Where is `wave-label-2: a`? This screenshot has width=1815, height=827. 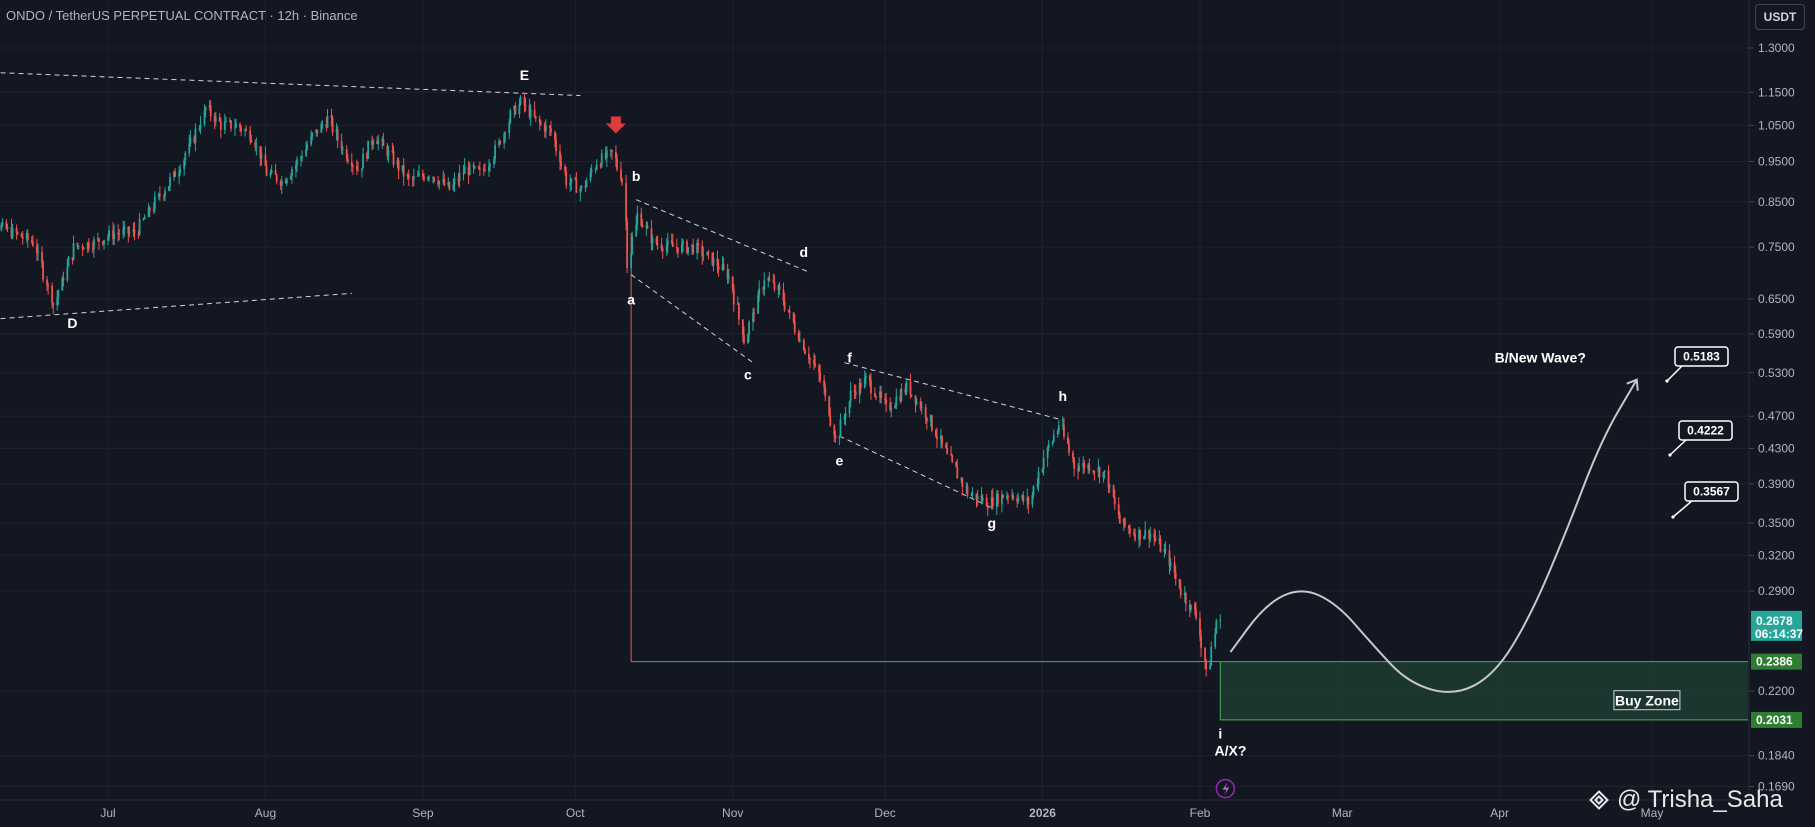 wave-label-2: a is located at coordinates (631, 299).